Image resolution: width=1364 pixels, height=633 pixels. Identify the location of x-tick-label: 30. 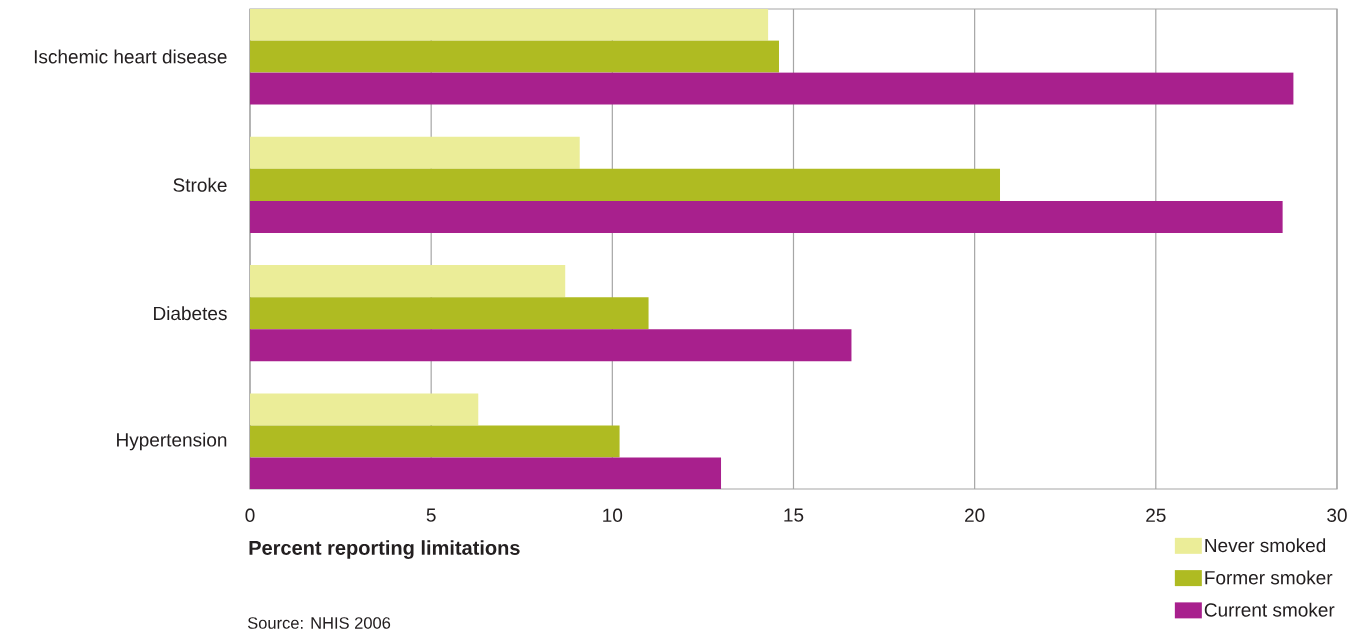
(1337, 515).